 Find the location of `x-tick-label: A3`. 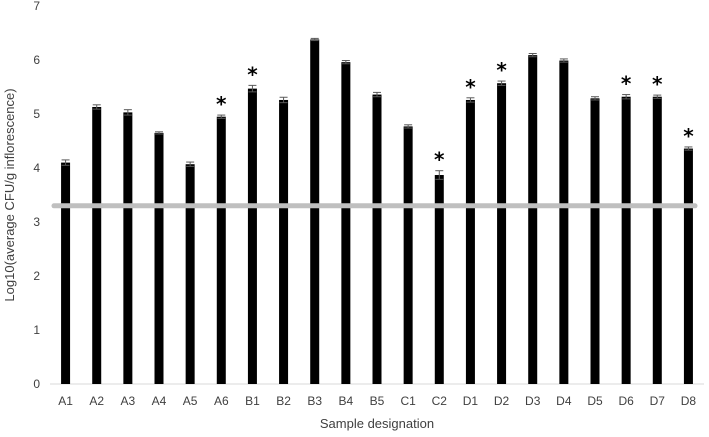

x-tick-label: A3 is located at coordinates (128, 401).